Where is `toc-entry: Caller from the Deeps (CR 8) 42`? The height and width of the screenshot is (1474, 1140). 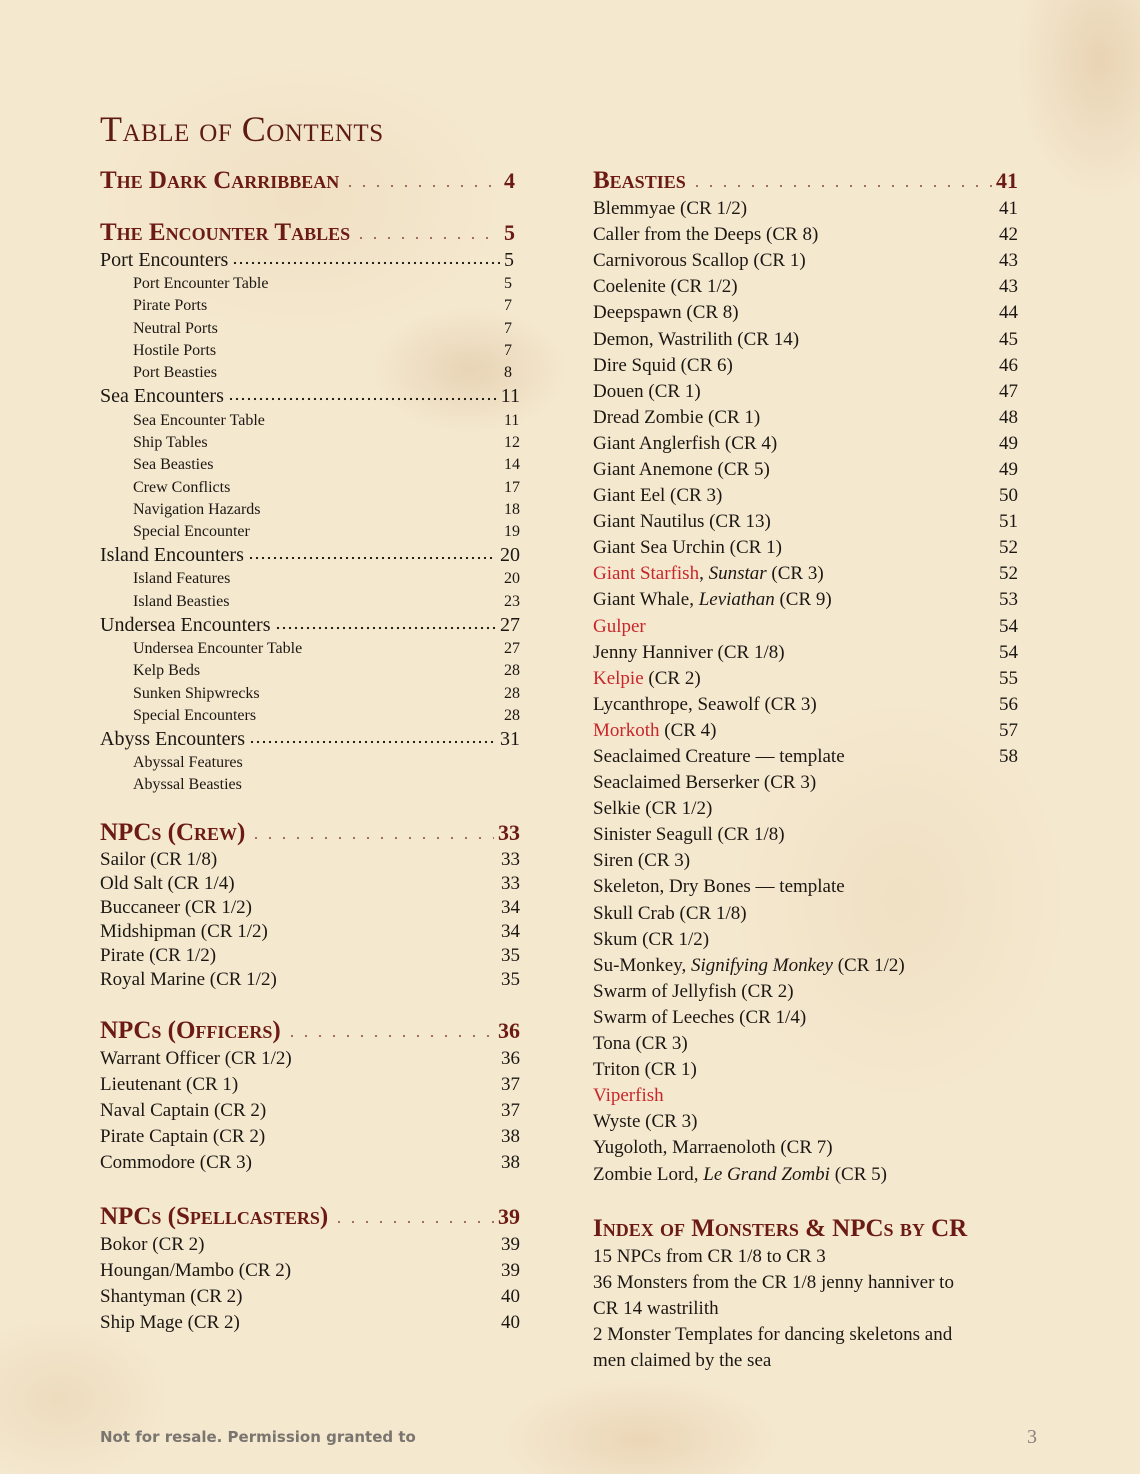 toc-entry: Caller from the Deeps (CR 8) 42 is located at coordinates (805, 235).